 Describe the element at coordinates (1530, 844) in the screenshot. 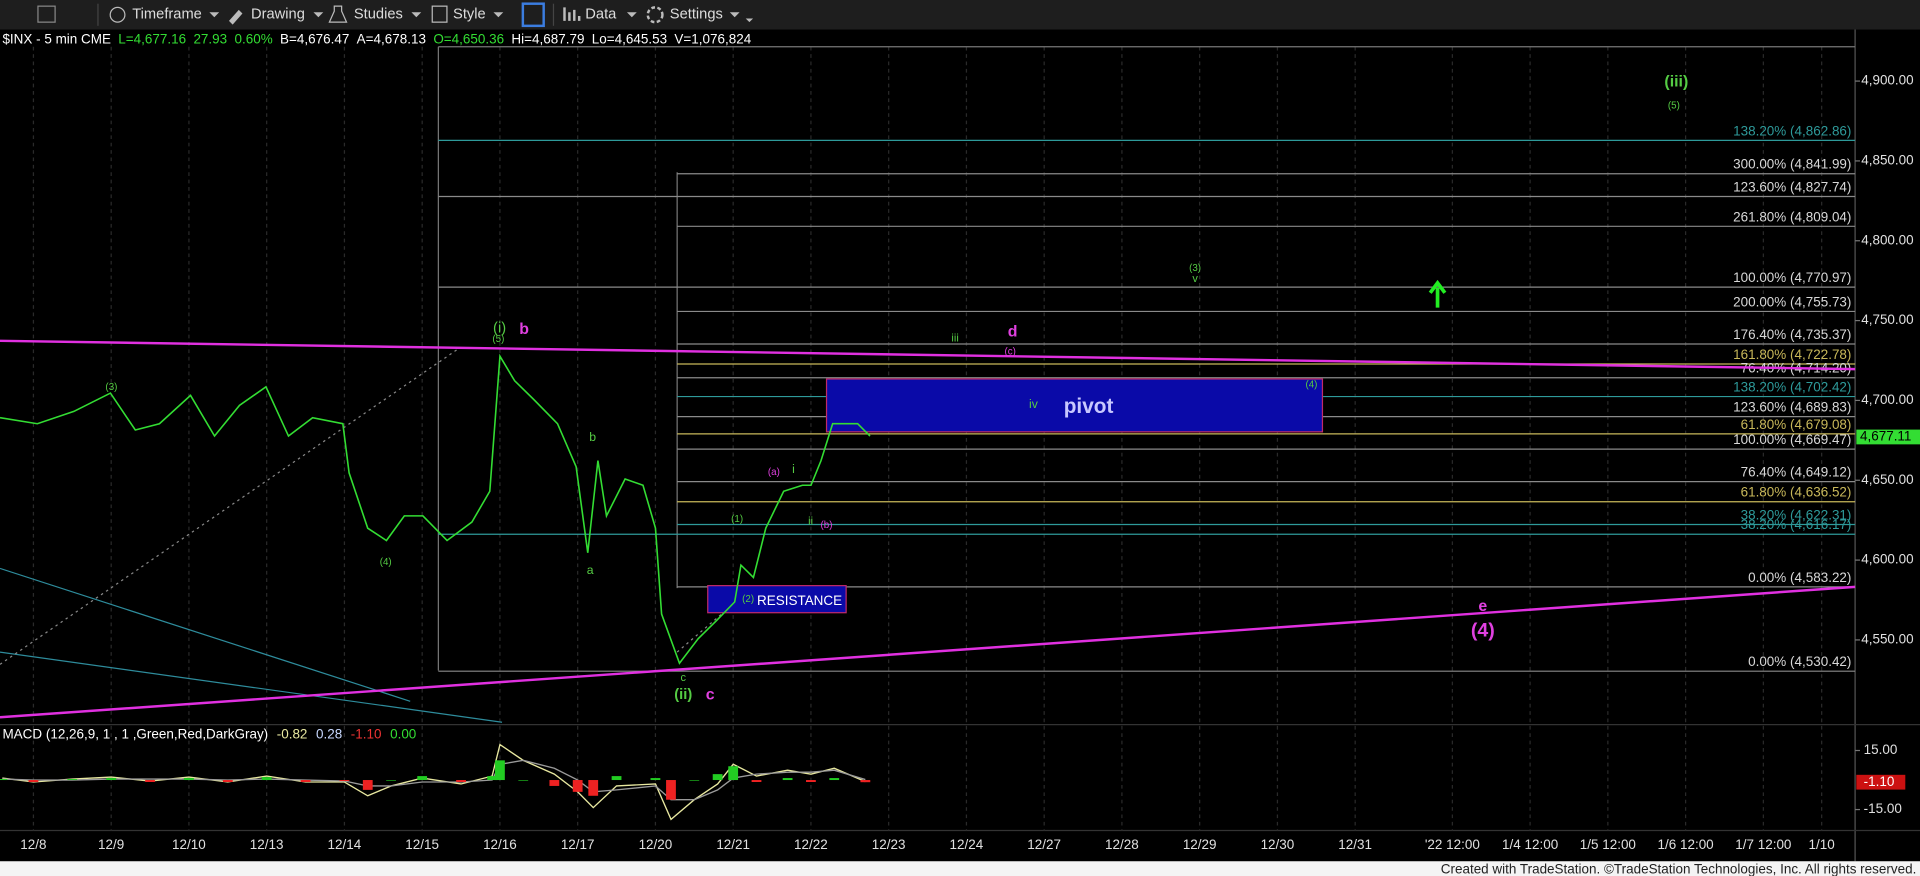

I see `x-tick-label: 1/4 12:00` at that location.